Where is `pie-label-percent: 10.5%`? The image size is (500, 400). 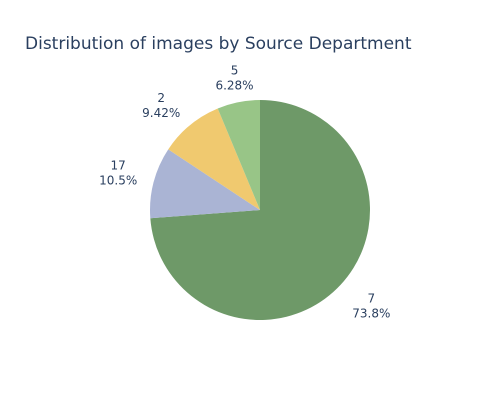 pie-label-percent: 10.5% is located at coordinates (118, 180).